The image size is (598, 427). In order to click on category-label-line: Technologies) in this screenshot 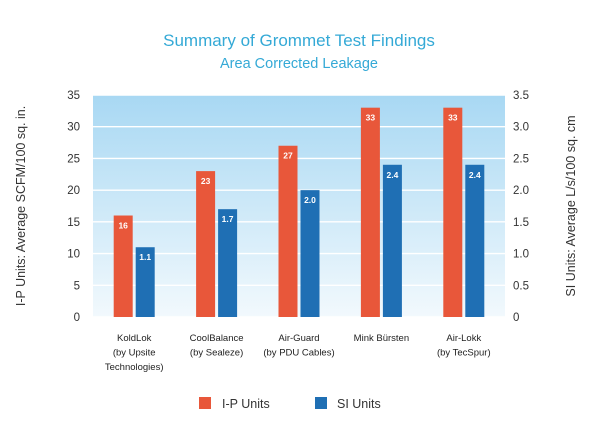, I will do `click(134, 367)`.